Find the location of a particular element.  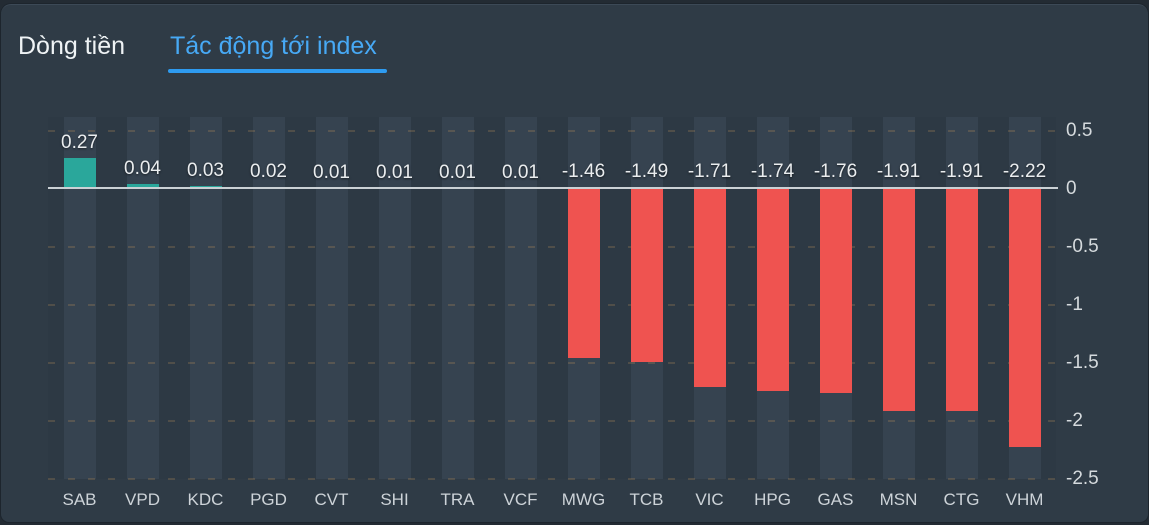

x-axis-label: CVT is located at coordinates (331, 499).